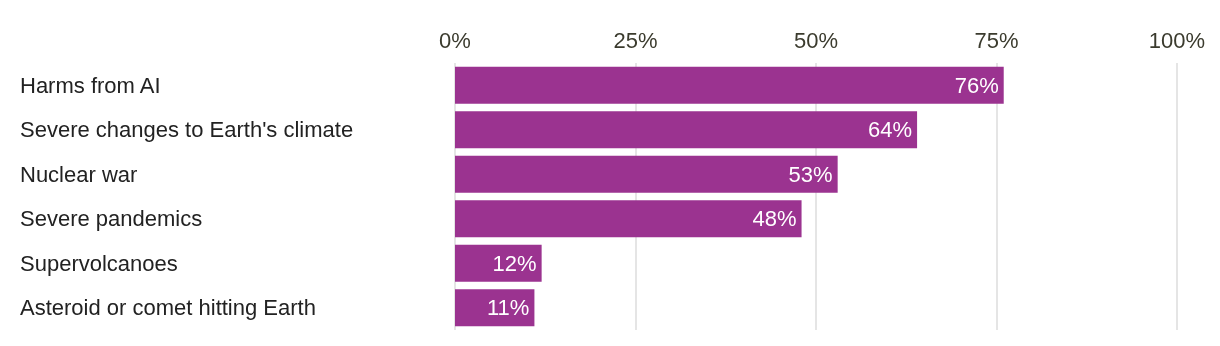 Image resolution: width=1220 pixels, height=346 pixels. What do you see at coordinates (890, 130) in the screenshot?
I see `data-label: 64%` at bounding box center [890, 130].